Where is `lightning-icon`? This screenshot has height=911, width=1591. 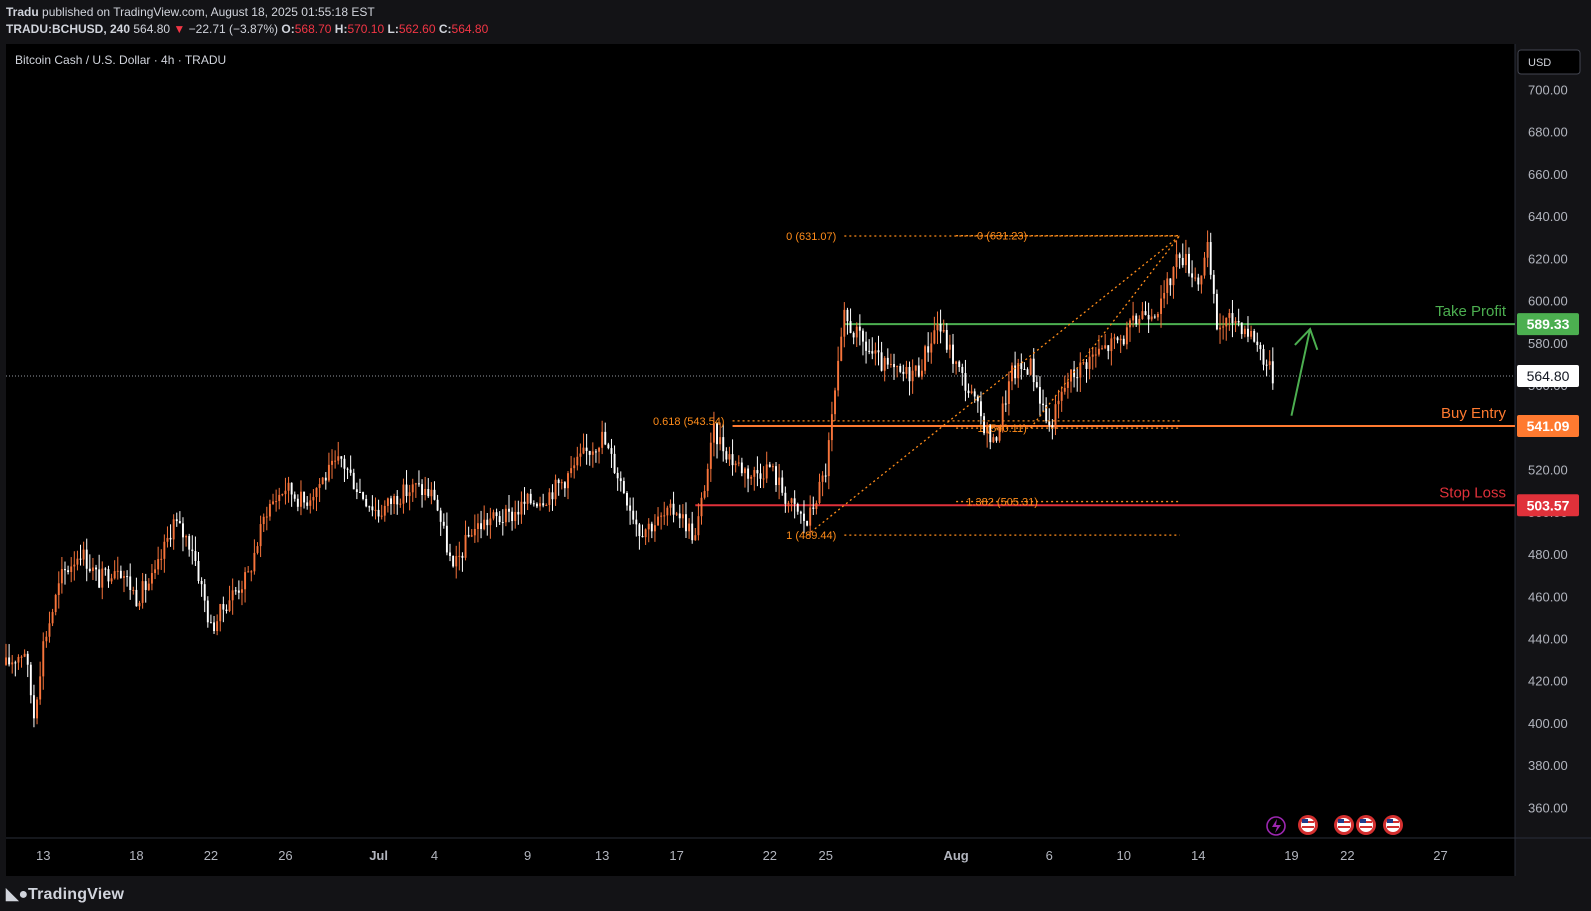
lightning-icon is located at coordinates (1276, 826).